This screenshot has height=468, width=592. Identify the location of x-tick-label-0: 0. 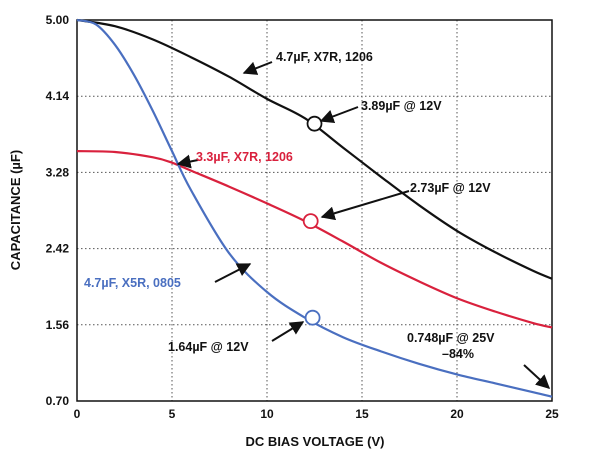
(77, 414).